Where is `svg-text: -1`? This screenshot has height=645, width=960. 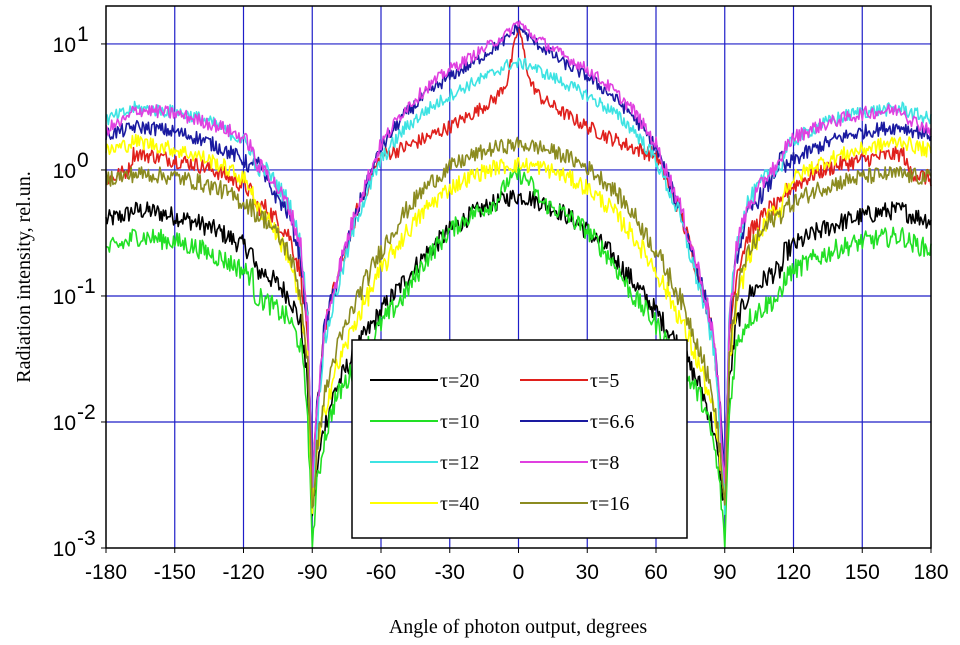
svg-text: -1 is located at coordinates (86, 286).